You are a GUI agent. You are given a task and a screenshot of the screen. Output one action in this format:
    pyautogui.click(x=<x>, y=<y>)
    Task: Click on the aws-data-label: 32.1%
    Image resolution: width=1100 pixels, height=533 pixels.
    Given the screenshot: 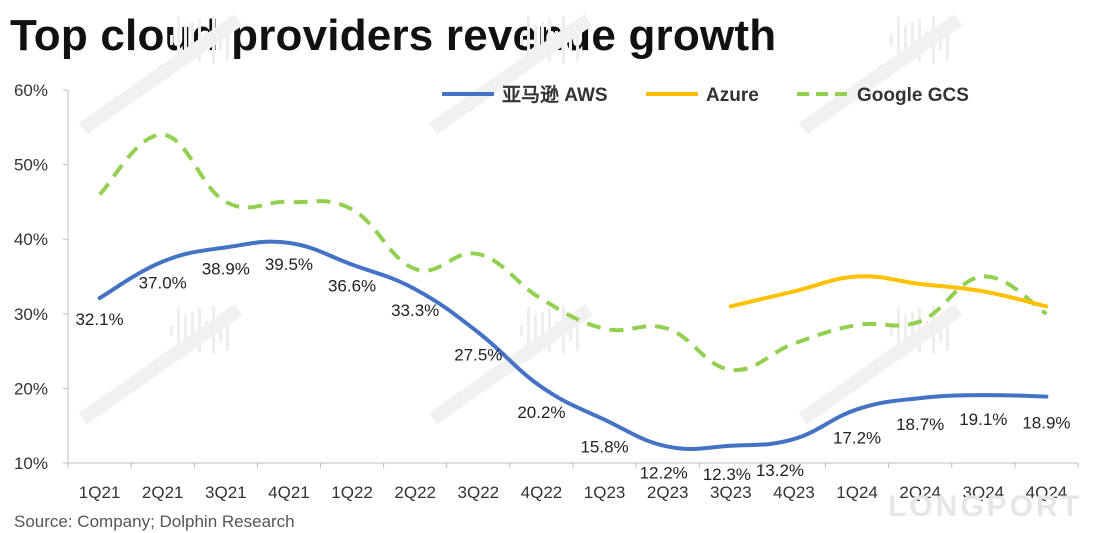 What is the action you would take?
    pyautogui.click(x=99, y=319)
    